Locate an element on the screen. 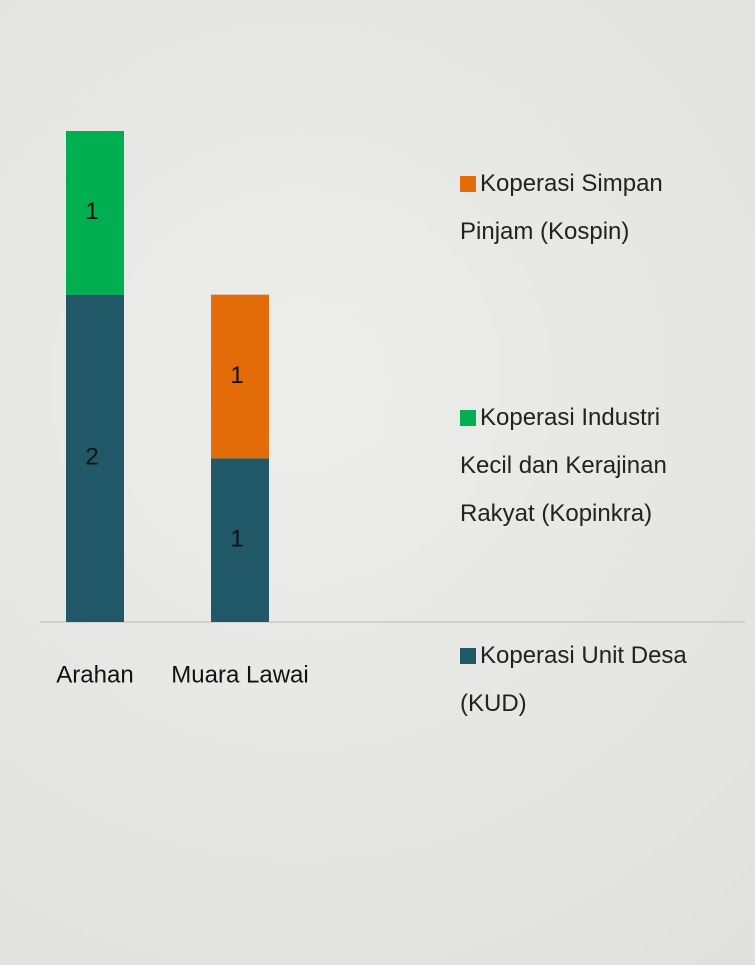 This screenshot has width=755, height=965. data-label: 2 is located at coordinates (91, 457).